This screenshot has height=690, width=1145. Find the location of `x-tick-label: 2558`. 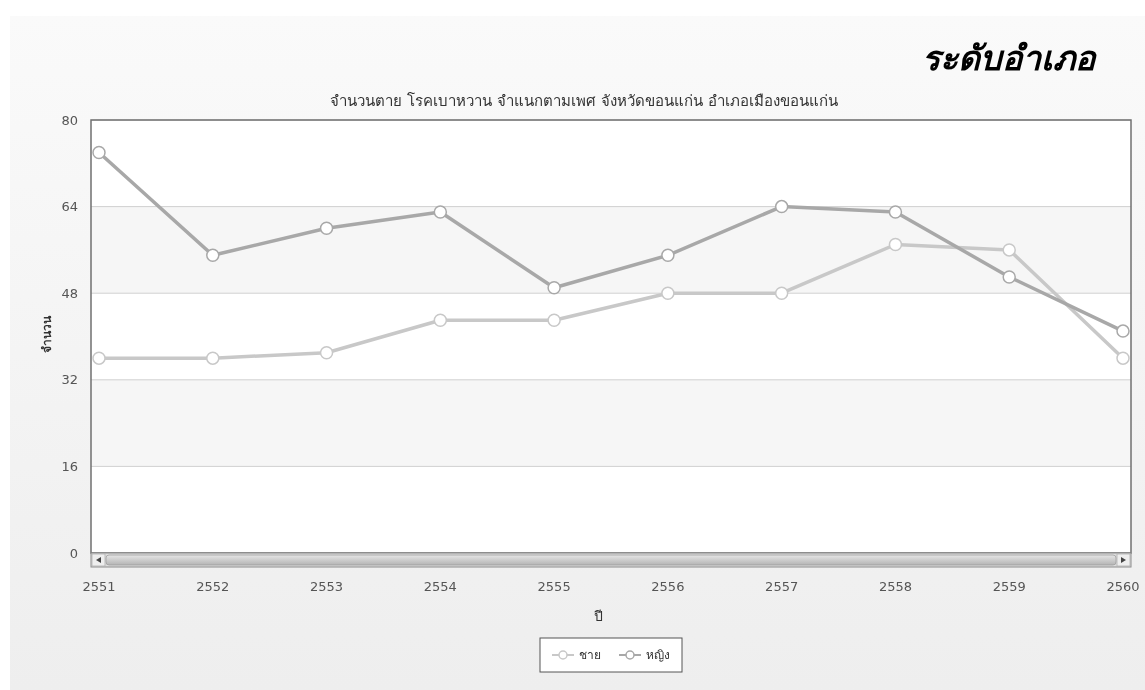

x-tick-label: 2558 is located at coordinates (895, 586).